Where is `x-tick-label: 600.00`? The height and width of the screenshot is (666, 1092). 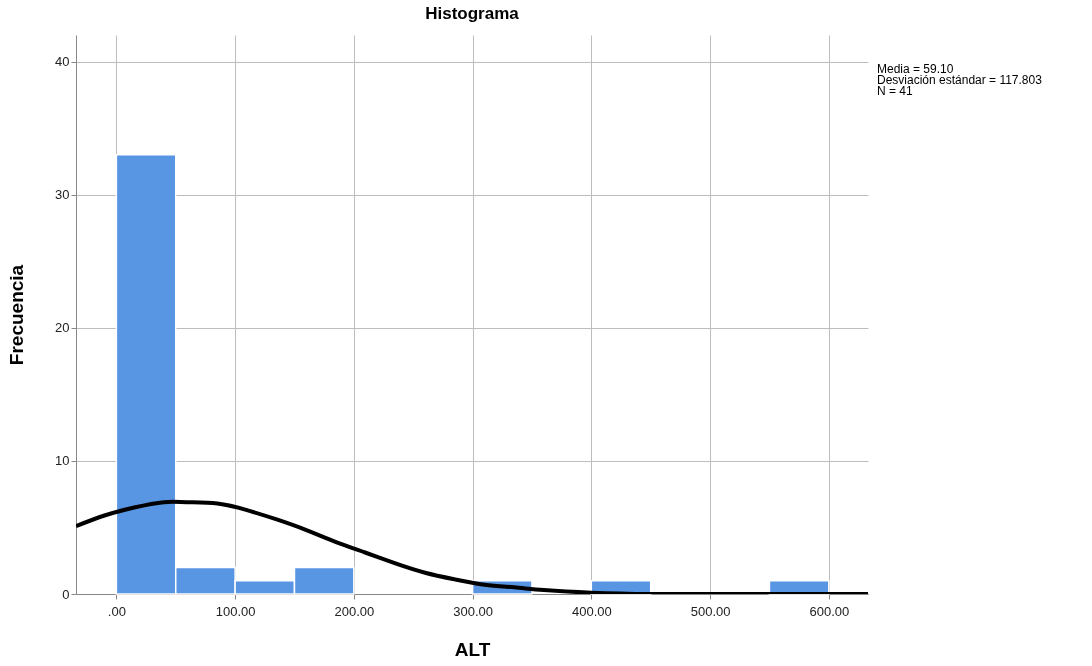 x-tick-label: 600.00 is located at coordinates (829, 611).